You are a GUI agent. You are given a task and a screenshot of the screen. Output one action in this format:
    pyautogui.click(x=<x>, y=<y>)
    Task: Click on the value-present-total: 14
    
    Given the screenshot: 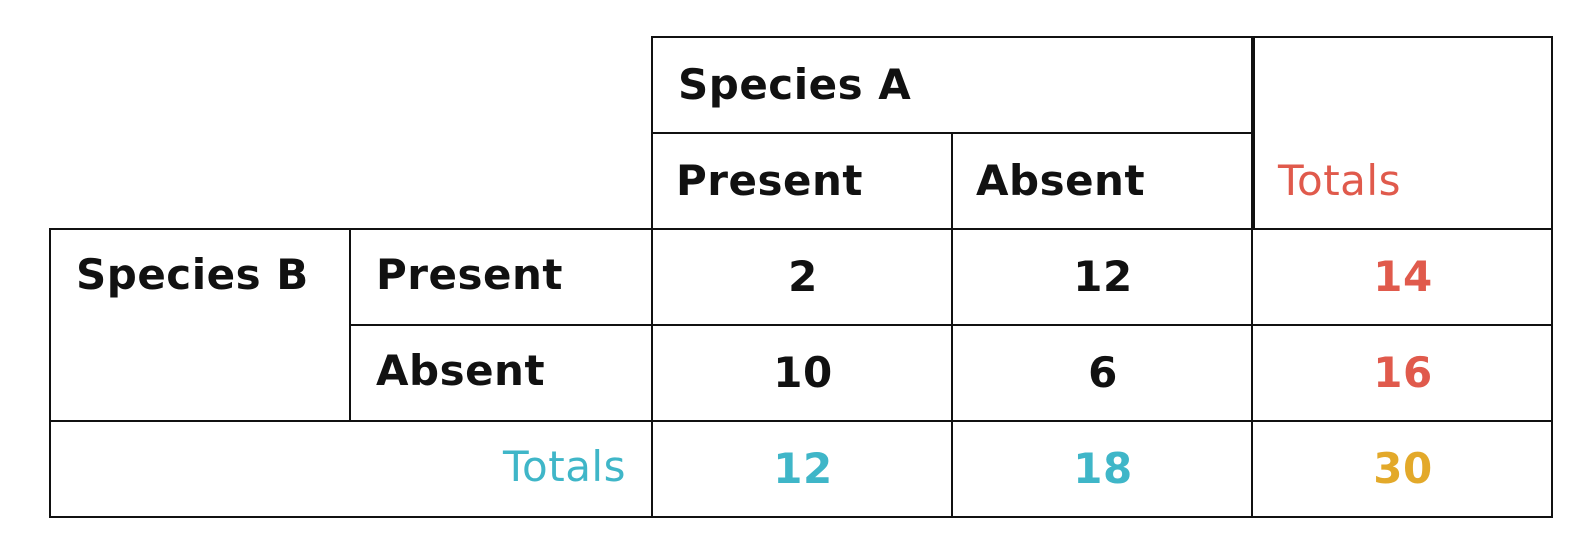 What is the action you would take?
    pyautogui.click(x=1403, y=276)
    